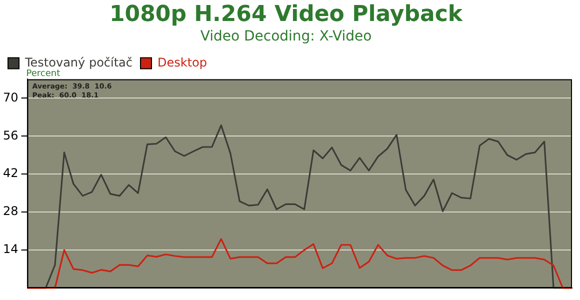 The image size is (580, 300). What do you see at coordinates (78, 62) in the screenshot?
I see `legend-label: Testovaný počítač` at bounding box center [78, 62].